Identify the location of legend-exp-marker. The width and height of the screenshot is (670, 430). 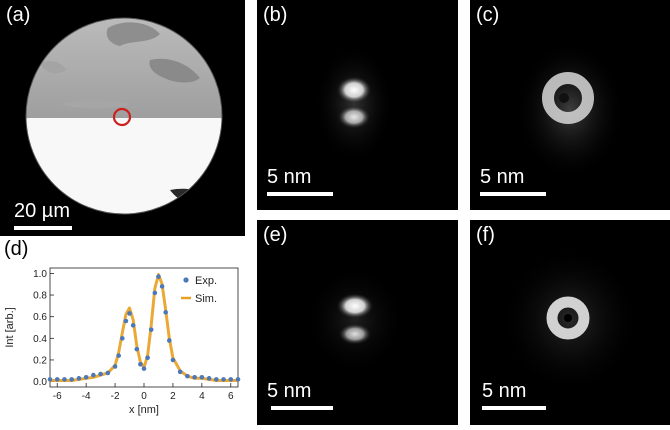
(186, 280).